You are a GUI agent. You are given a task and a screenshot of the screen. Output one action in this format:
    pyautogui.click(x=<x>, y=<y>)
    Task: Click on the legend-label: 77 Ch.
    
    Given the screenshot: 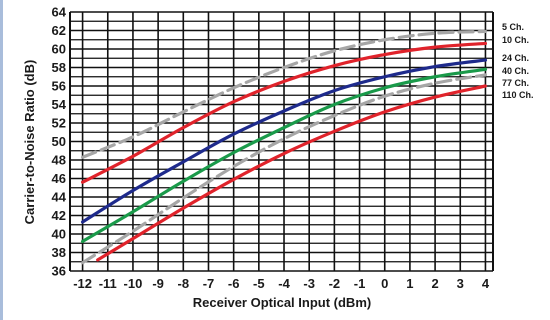 What is the action you would take?
    pyautogui.click(x=515, y=83)
    